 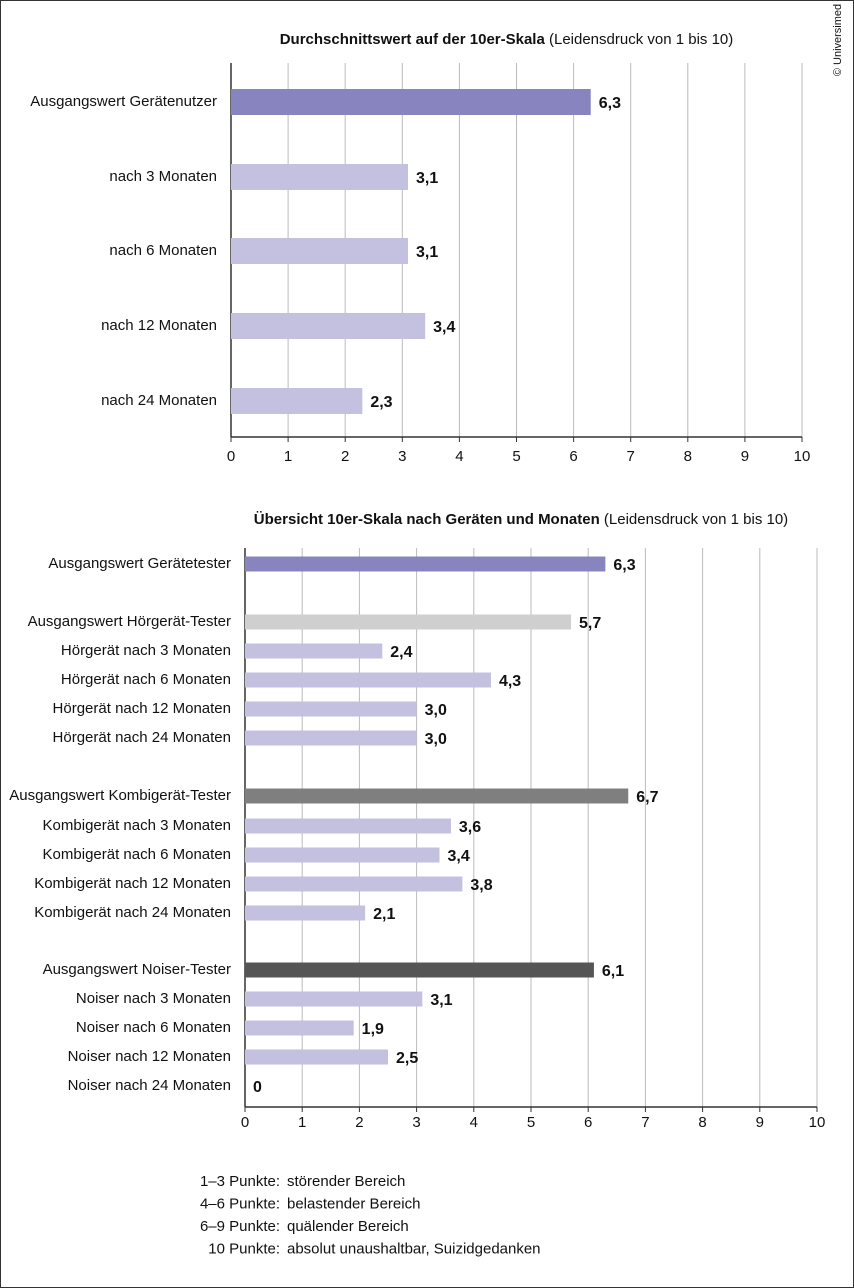 What do you see at coordinates (163, 176) in the screenshot?
I see `y-tick-label: nach 3 Monaten` at bounding box center [163, 176].